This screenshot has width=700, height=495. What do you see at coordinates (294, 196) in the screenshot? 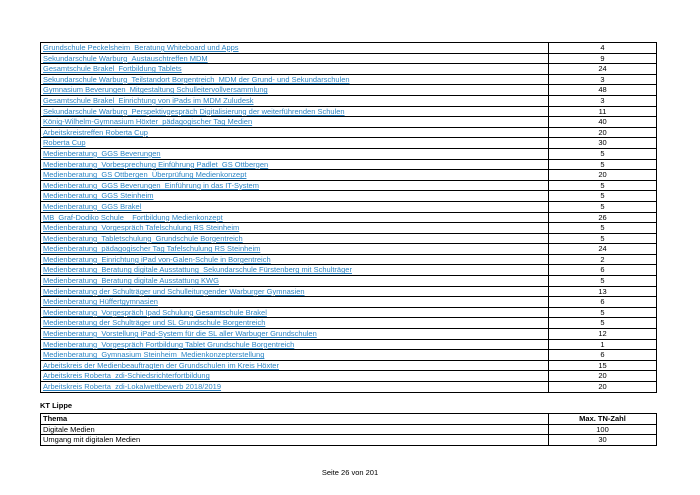
I see `event-title-cell: Medienberatung_GGS Steinheim` at bounding box center [294, 196].